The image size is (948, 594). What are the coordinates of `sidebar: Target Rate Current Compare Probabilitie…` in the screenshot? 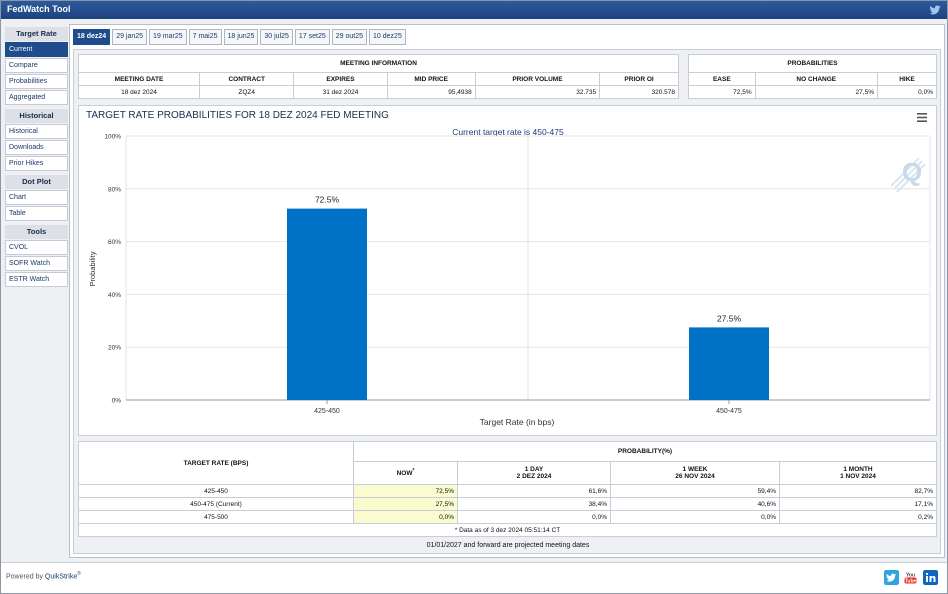 It's located at (36, 157).